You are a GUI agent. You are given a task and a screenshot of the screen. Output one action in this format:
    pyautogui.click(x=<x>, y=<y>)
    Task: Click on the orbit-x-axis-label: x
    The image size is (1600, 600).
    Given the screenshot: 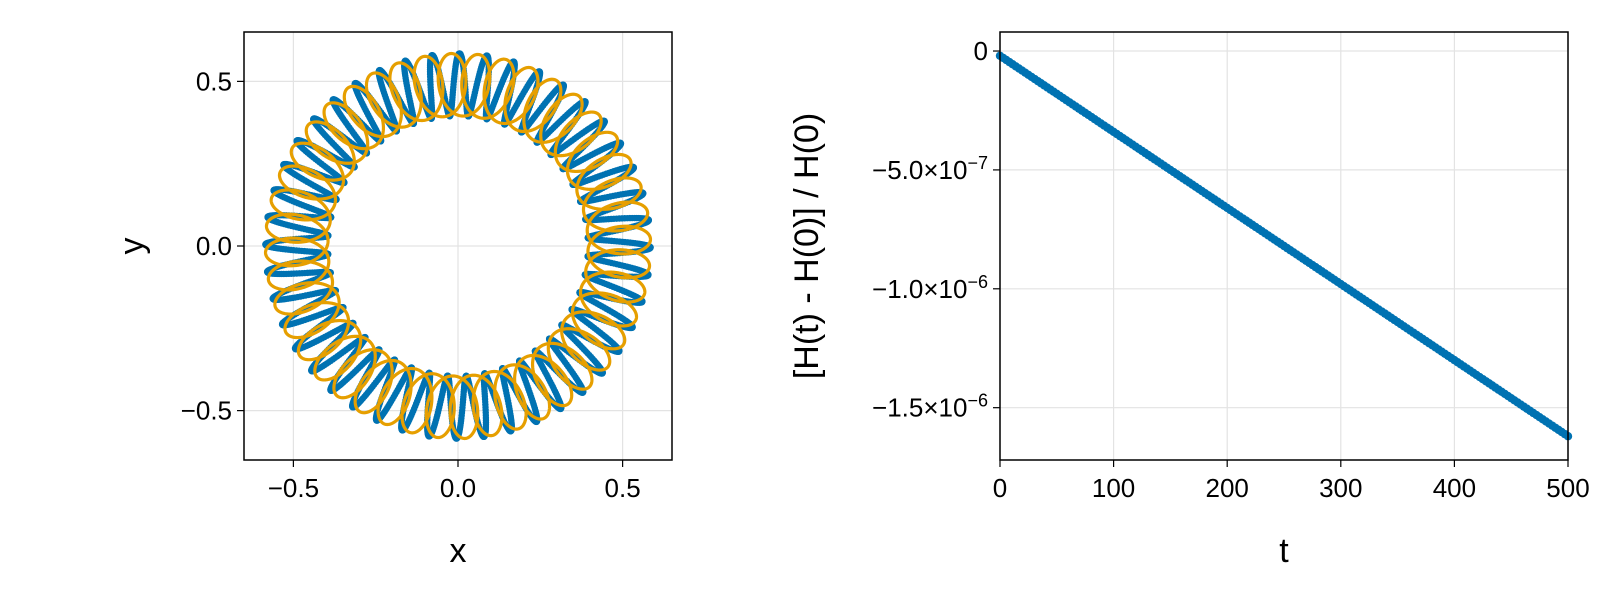 What is the action you would take?
    pyautogui.click(x=458, y=551)
    